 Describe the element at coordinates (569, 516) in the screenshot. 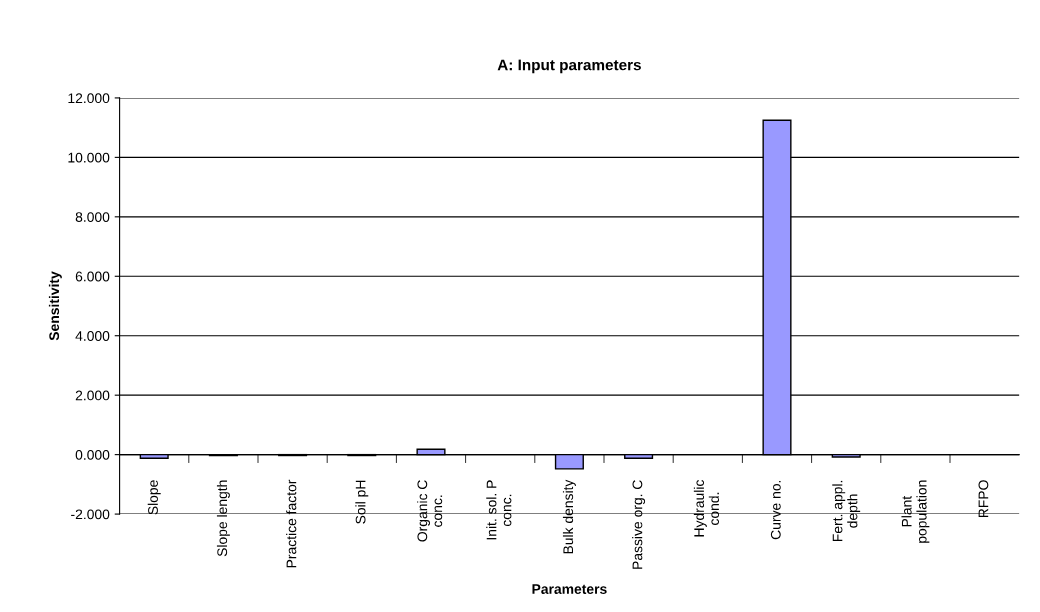

I see `x-tick-label: Bulk density` at that location.